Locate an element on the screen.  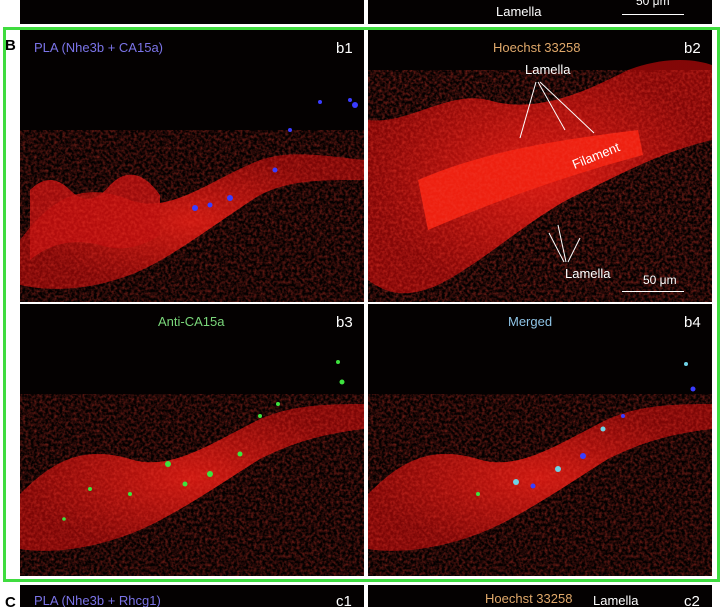
scalebar-label-b2: 50 μm is located at coordinates (660, 280).